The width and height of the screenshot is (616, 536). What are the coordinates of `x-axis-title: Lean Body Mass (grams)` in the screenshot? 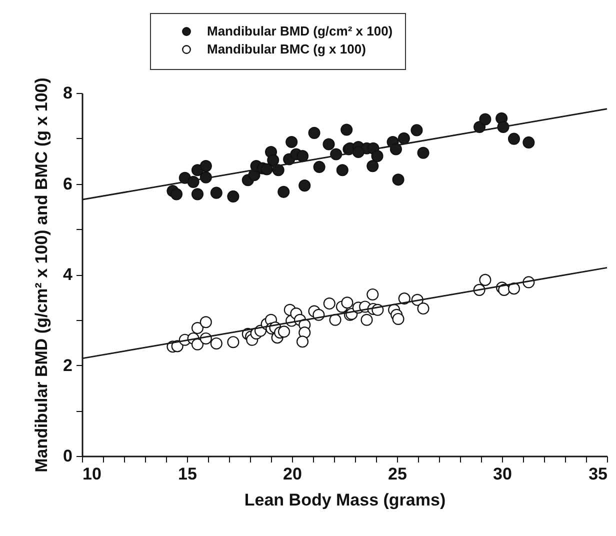 It's located at (345, 500).